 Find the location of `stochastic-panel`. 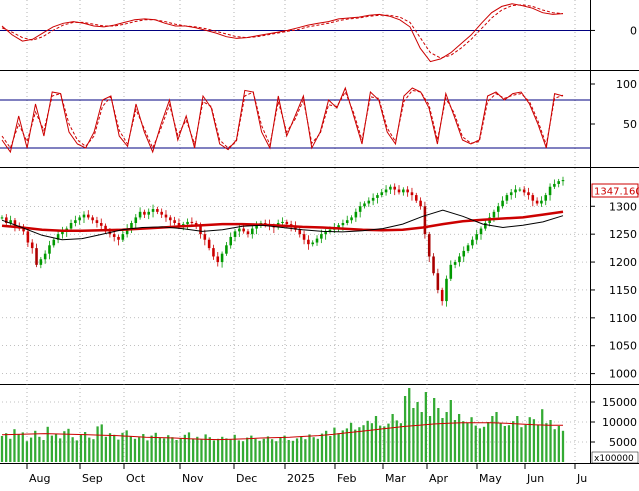

stochastic-panel is located at coordinates (295, 120).